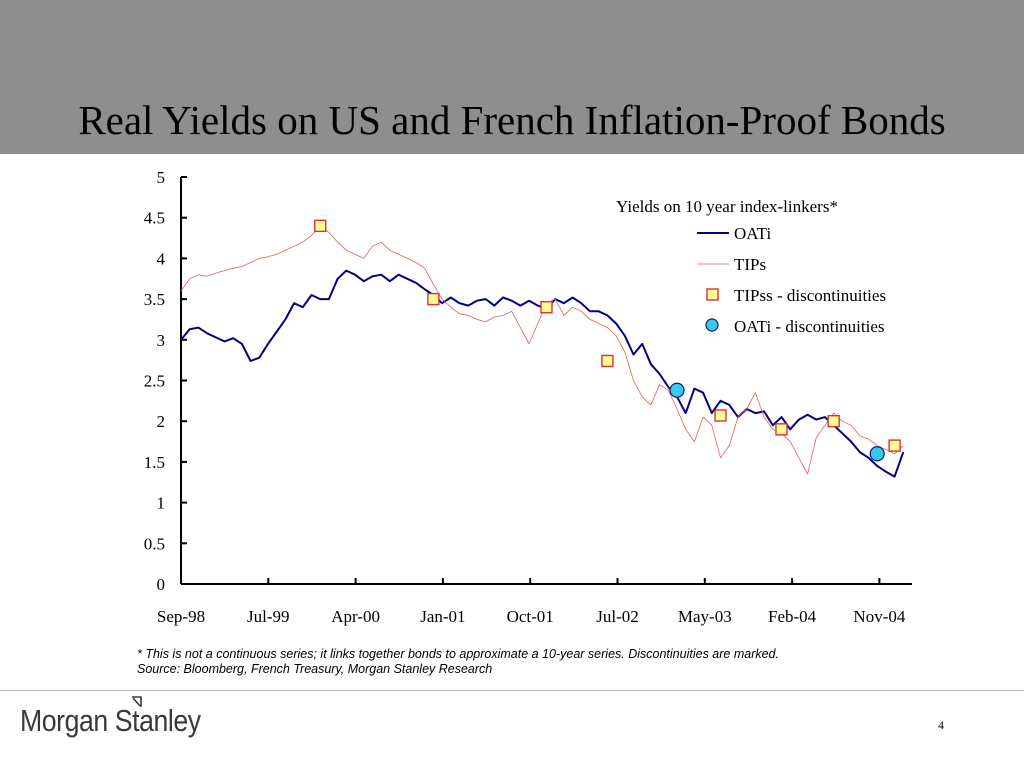 Image resolution: width=1024 pixels, height=768 pixels. I want to click on x-tick-label: Nov-04, so click(879, 616).